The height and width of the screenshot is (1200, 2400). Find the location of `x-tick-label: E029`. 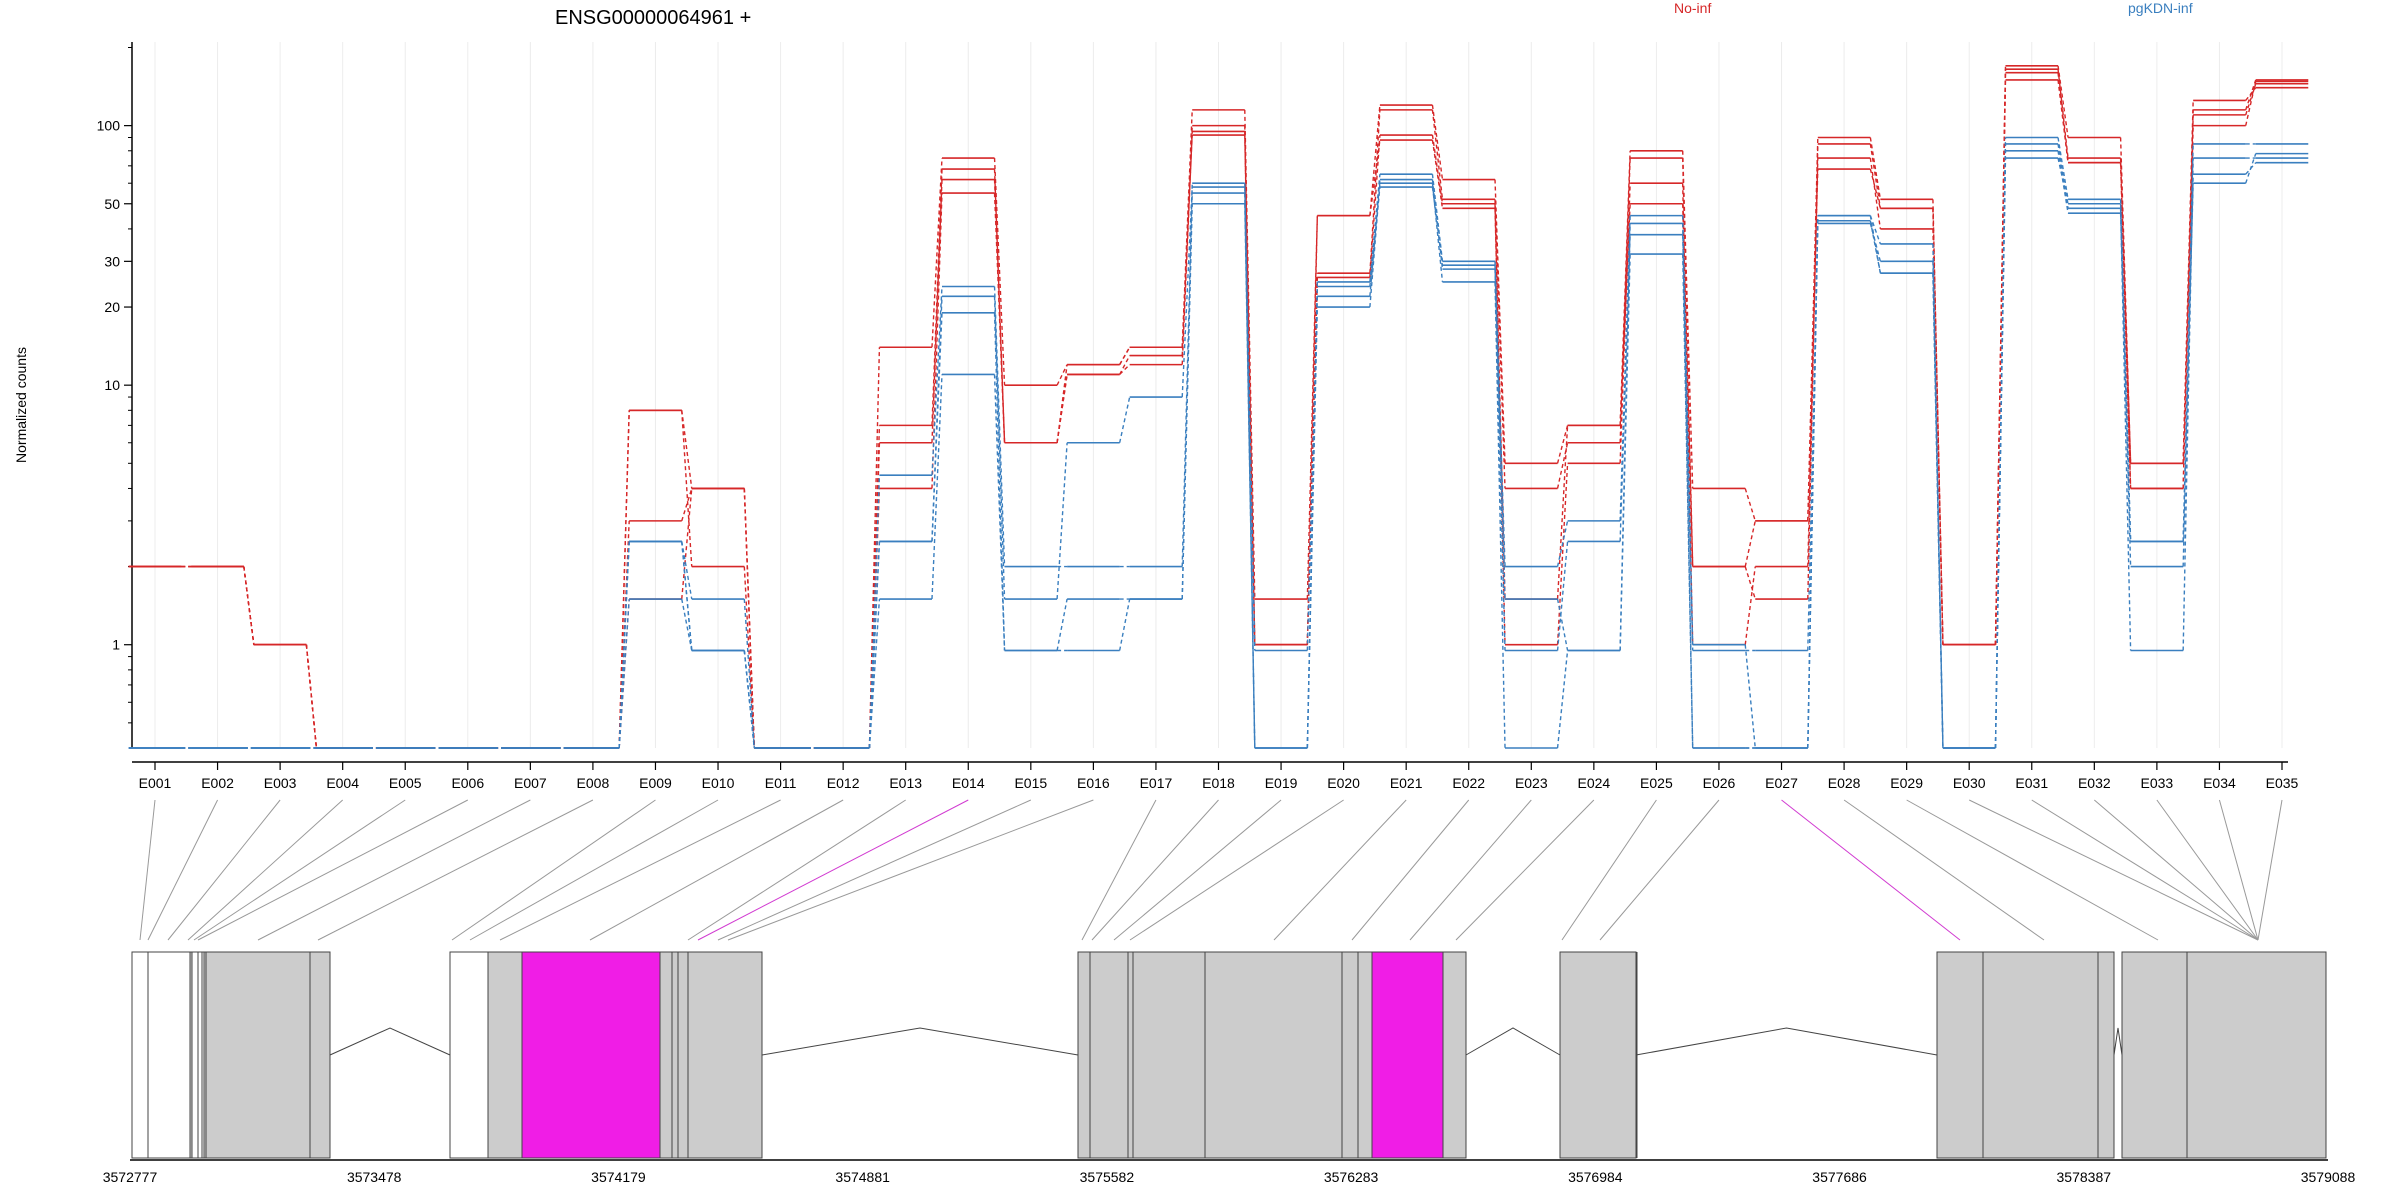

x-tick-label: E029 is located at coordinates (1906, 783).